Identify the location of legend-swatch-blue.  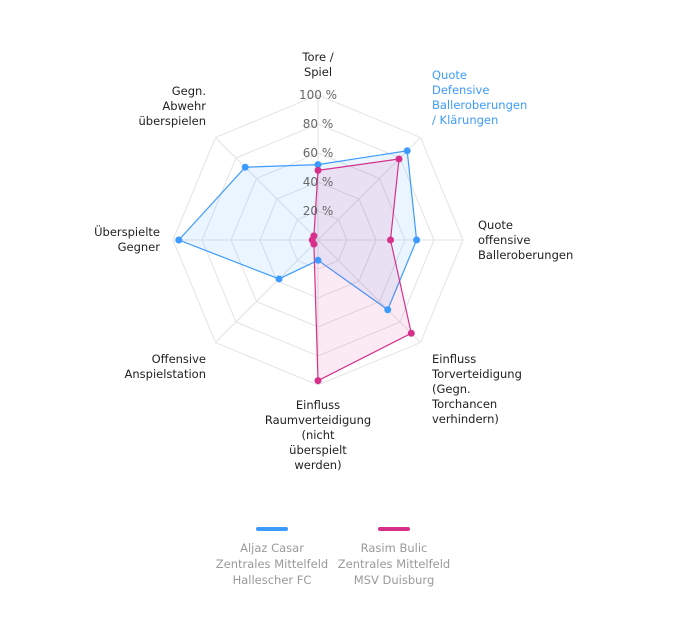
(272, 529).